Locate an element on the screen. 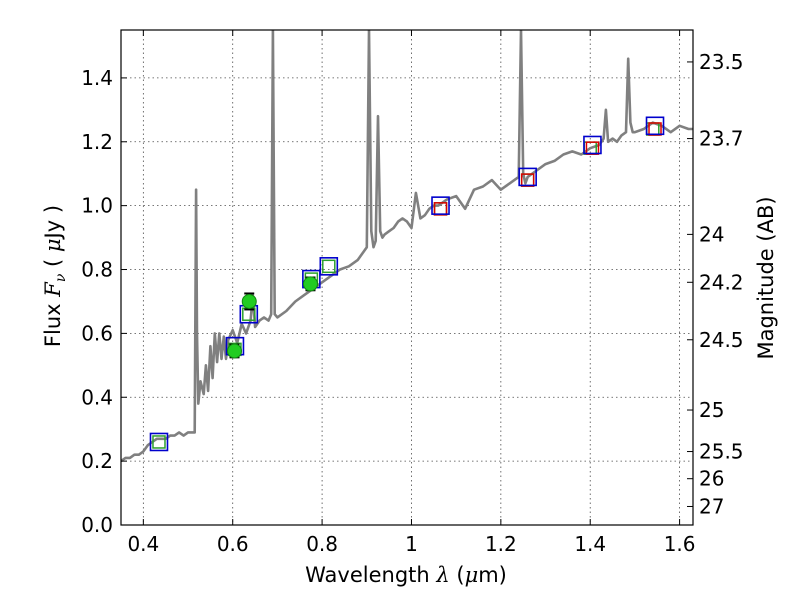 The height and width of the screenshot is (600, 800). magnitude-tick-label: 25.5 is located at coordinates (721, 452).